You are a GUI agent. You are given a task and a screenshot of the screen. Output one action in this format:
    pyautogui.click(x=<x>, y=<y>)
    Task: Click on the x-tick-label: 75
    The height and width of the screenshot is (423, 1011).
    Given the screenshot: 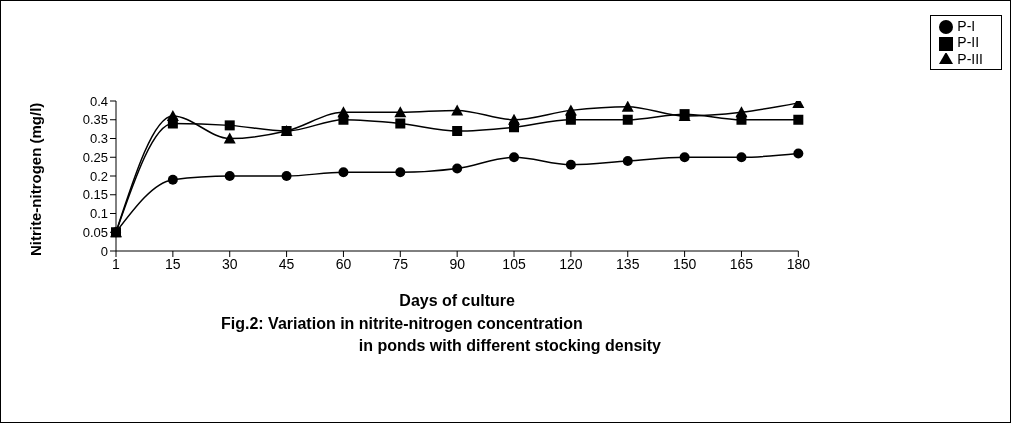 What is the action you would take?
    pyautogui.click(x=400, y=263)
    